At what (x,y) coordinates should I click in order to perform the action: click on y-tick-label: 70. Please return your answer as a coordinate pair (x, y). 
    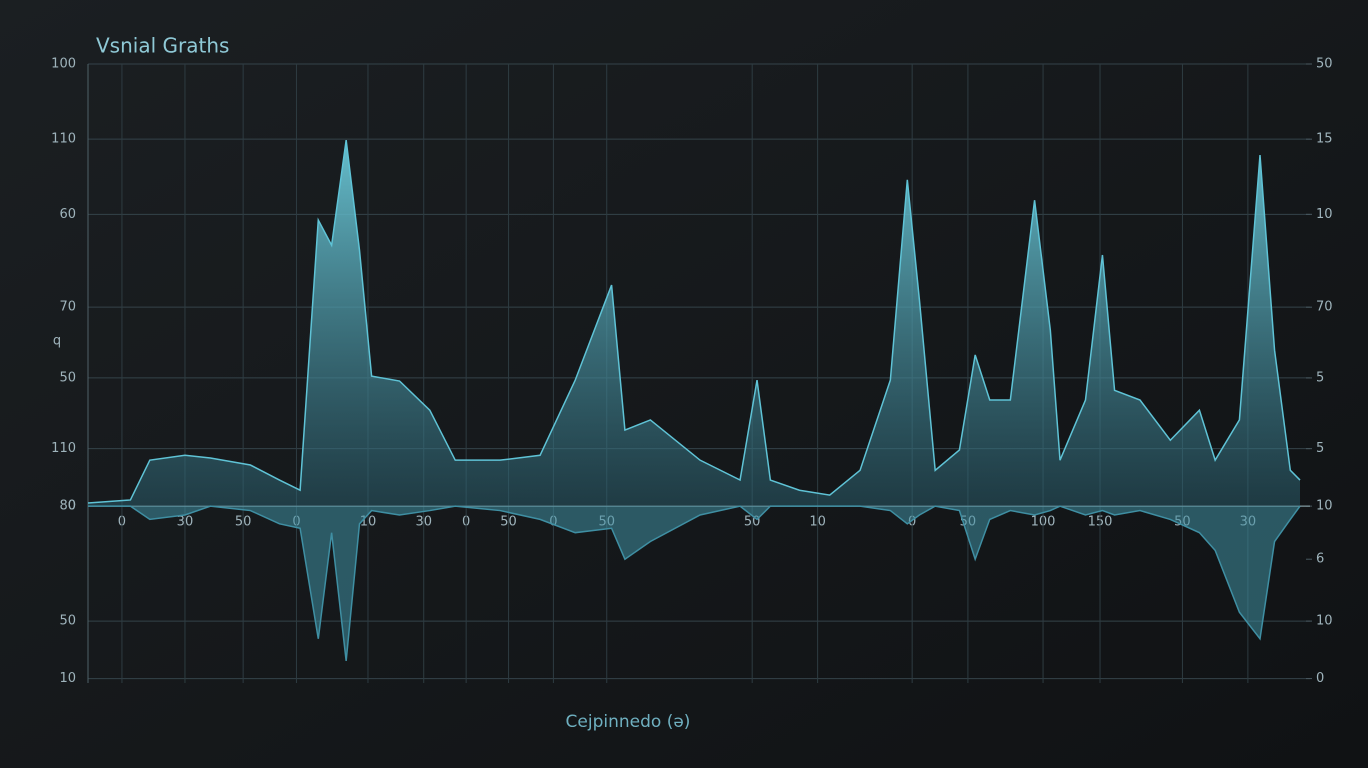
    Looking at the image, I should click on (67, 307).